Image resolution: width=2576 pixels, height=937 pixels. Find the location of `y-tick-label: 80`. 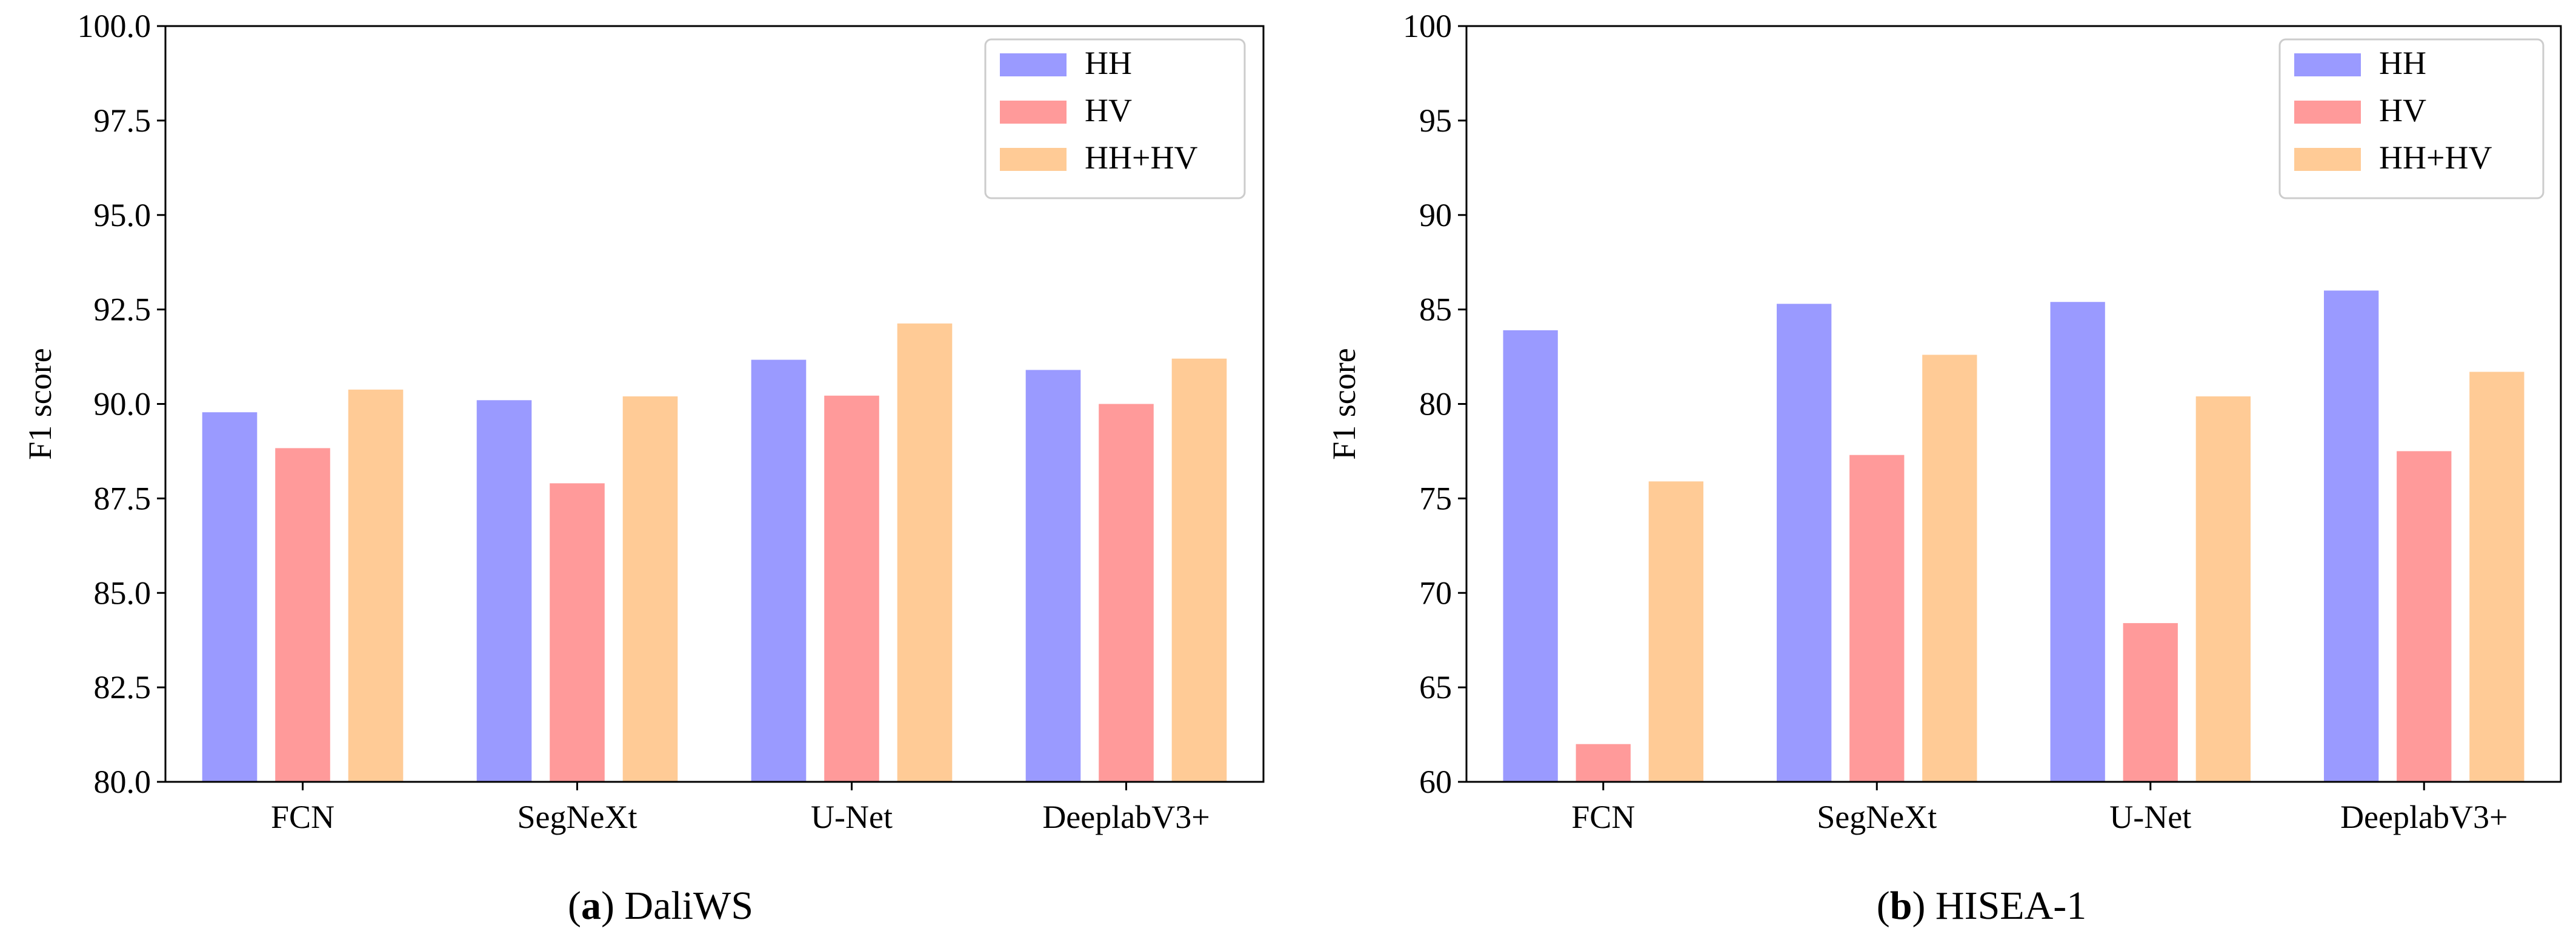

y-tick-label: 80 is located at coordinates (1435, 404).